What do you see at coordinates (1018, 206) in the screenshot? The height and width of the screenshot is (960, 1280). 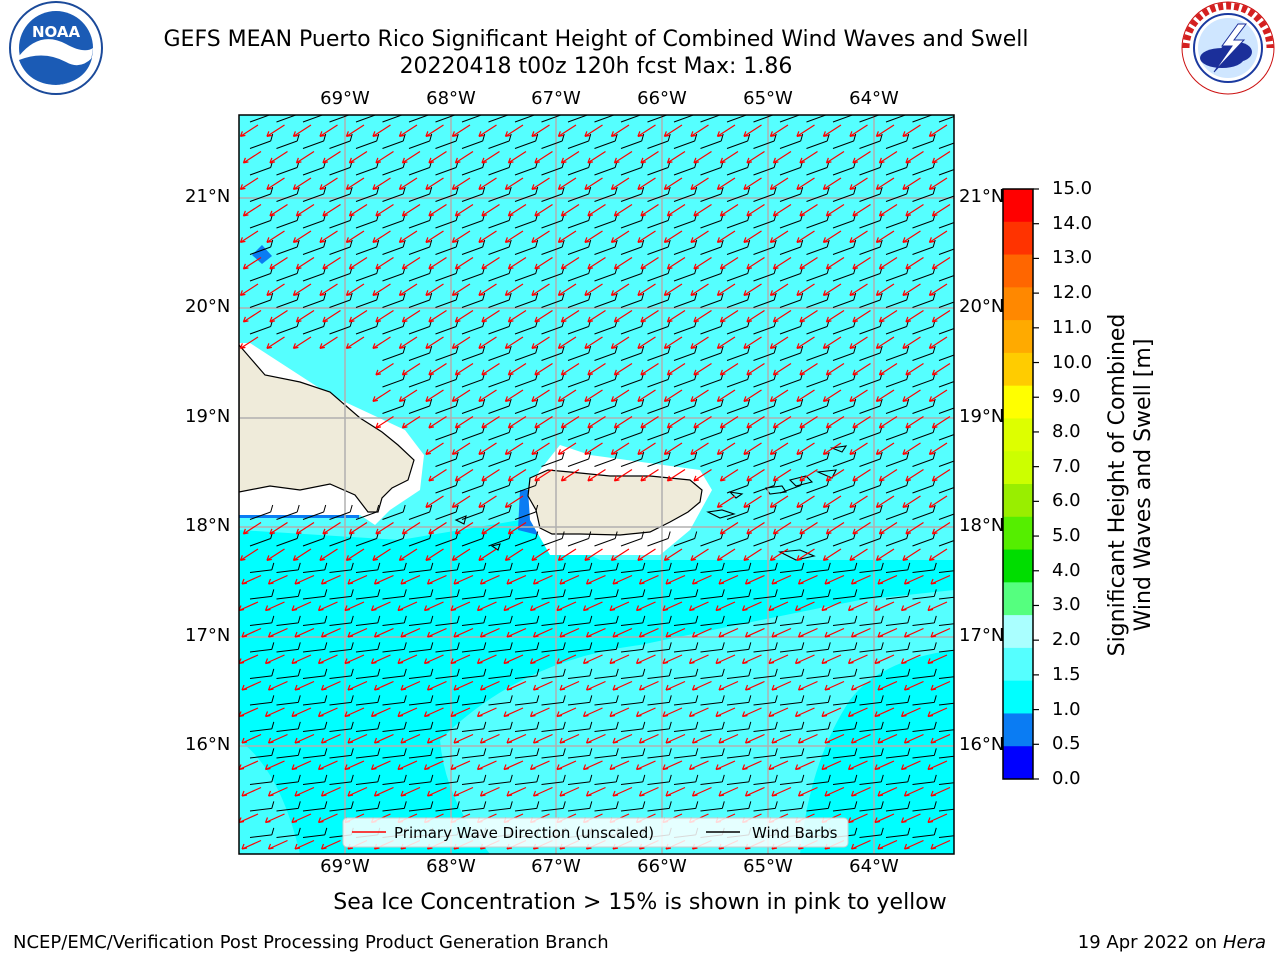 I see `colorbar-segment` at bounding box center [1018, 206].